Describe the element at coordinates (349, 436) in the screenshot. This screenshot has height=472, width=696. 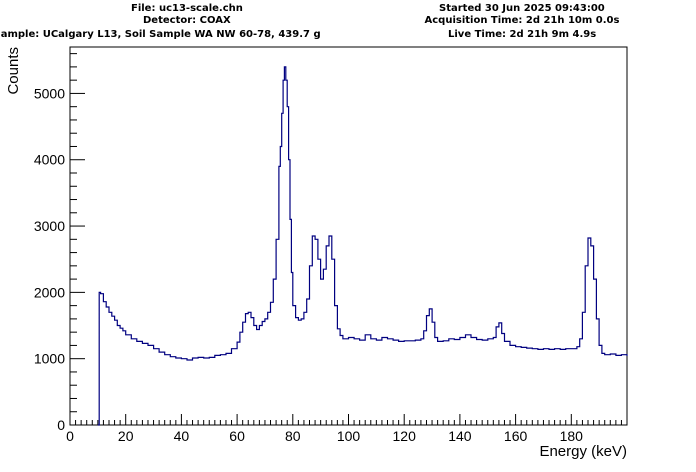
I see `x-tick-label: 100` at that location.